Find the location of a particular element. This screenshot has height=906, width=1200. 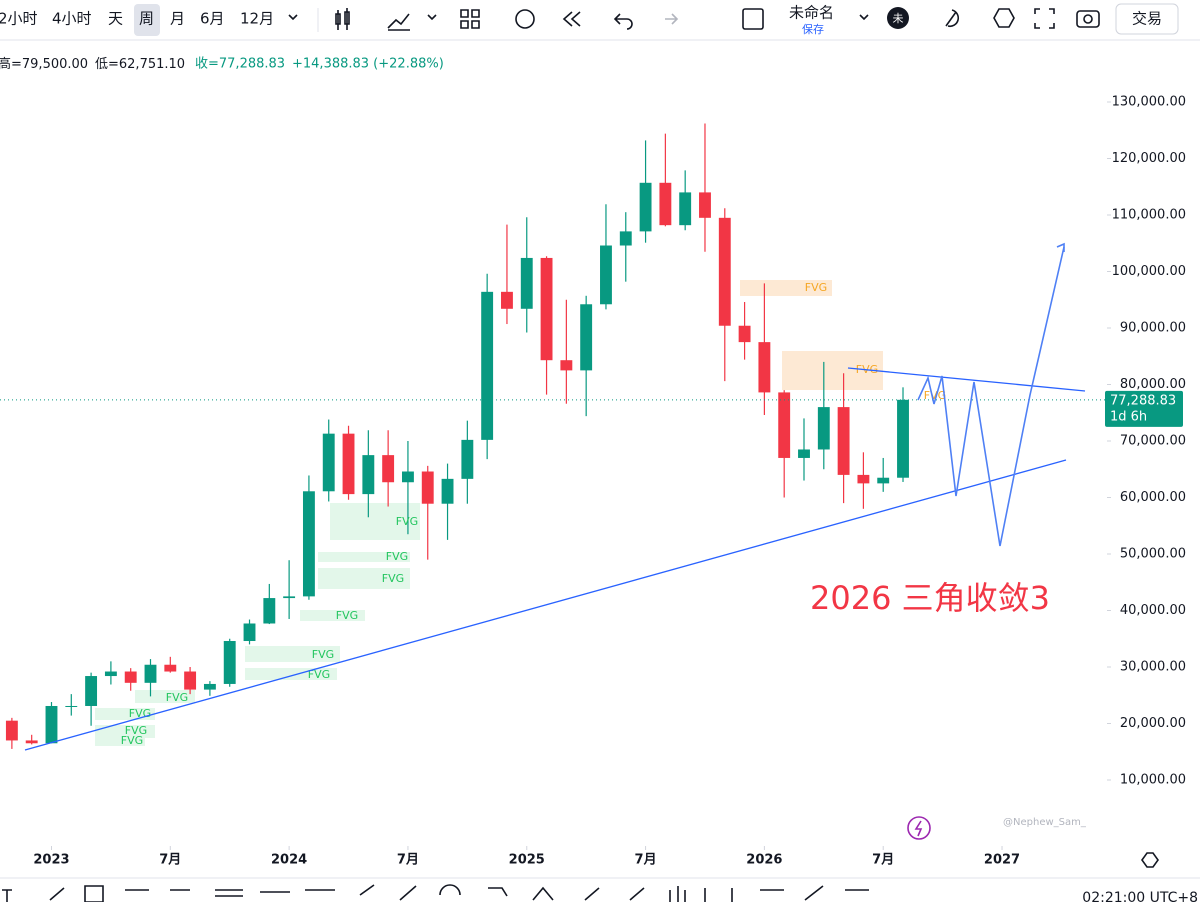

y-tick-label: 120,000.00 is located at coordinates (1149, 158).